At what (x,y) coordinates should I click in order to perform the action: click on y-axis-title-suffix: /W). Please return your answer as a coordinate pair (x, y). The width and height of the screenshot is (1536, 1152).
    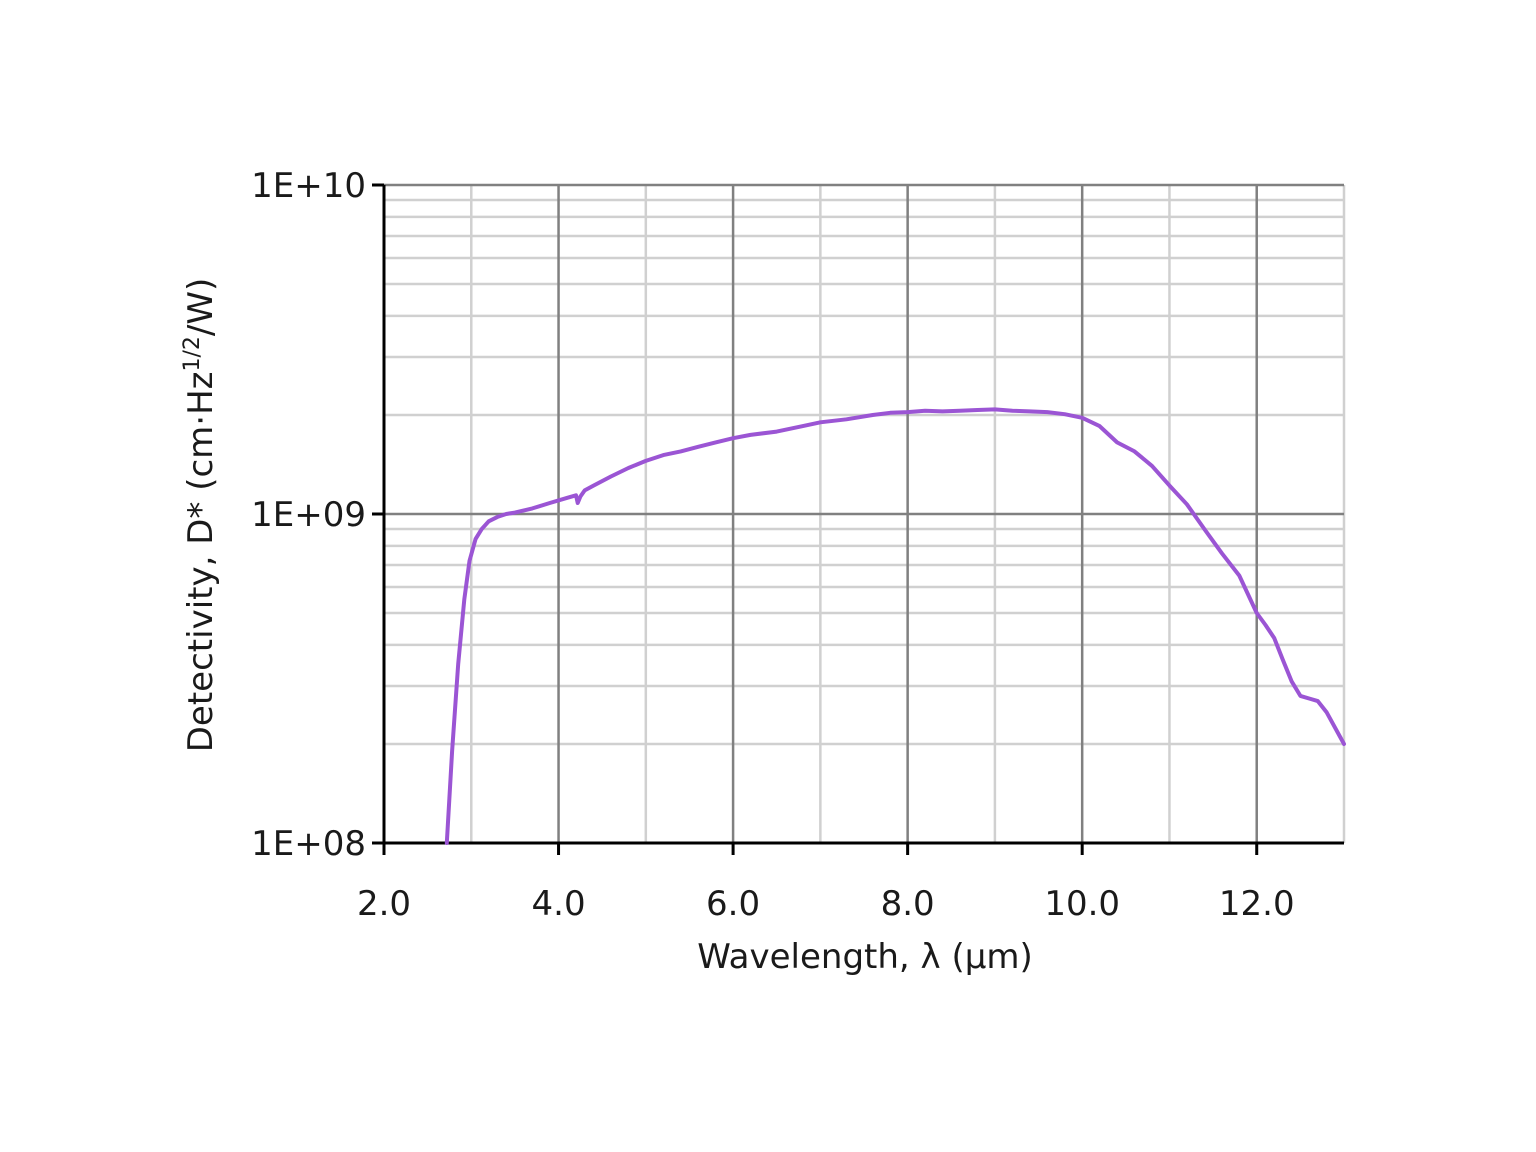
    Looking at the image, I should click on (201, 307).